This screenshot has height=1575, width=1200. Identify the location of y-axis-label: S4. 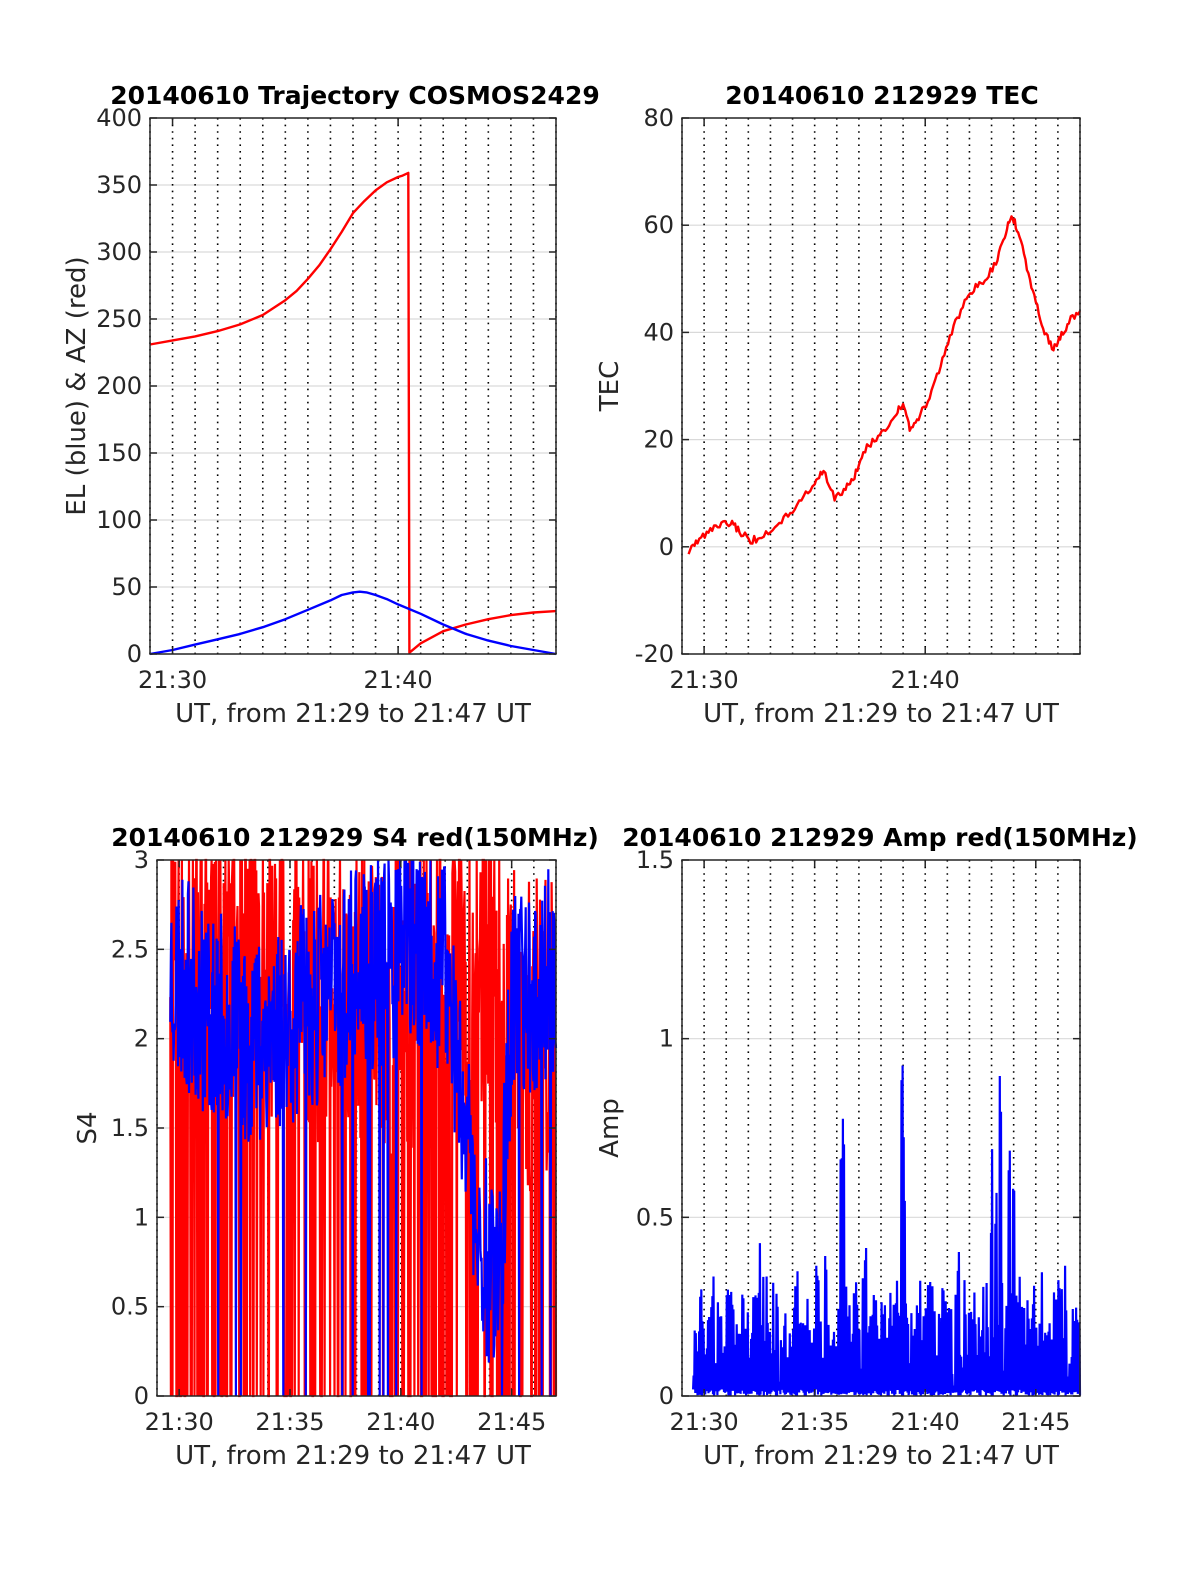
(88, 1127).